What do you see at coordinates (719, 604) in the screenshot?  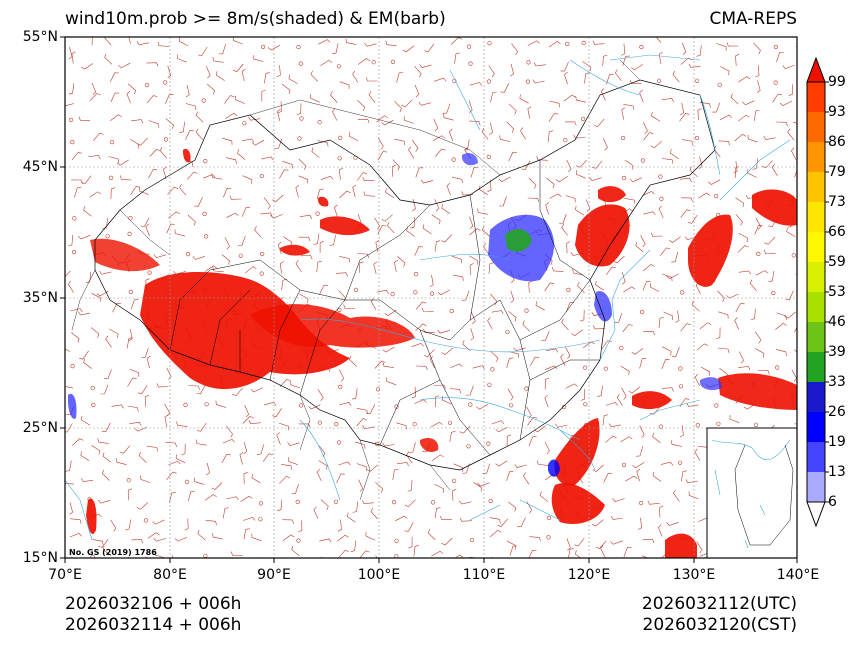 I see `valid-utc: 2026032112(UTC)` at bounding box center [719, 604].